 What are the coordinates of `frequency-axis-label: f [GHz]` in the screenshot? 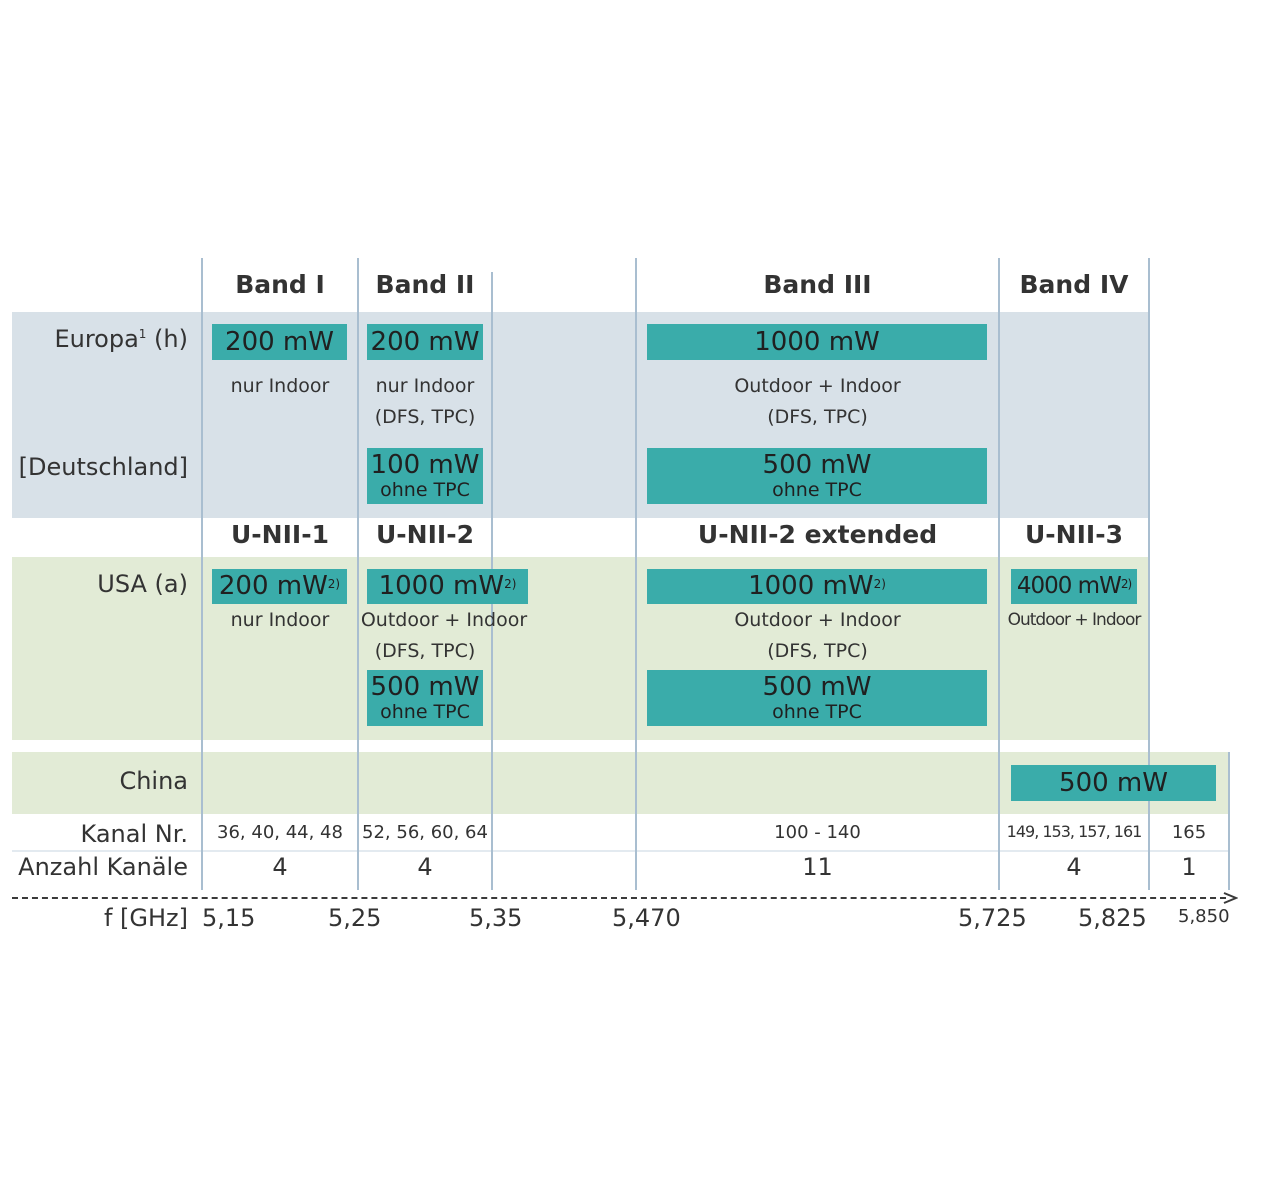 It's located at (145, 918).